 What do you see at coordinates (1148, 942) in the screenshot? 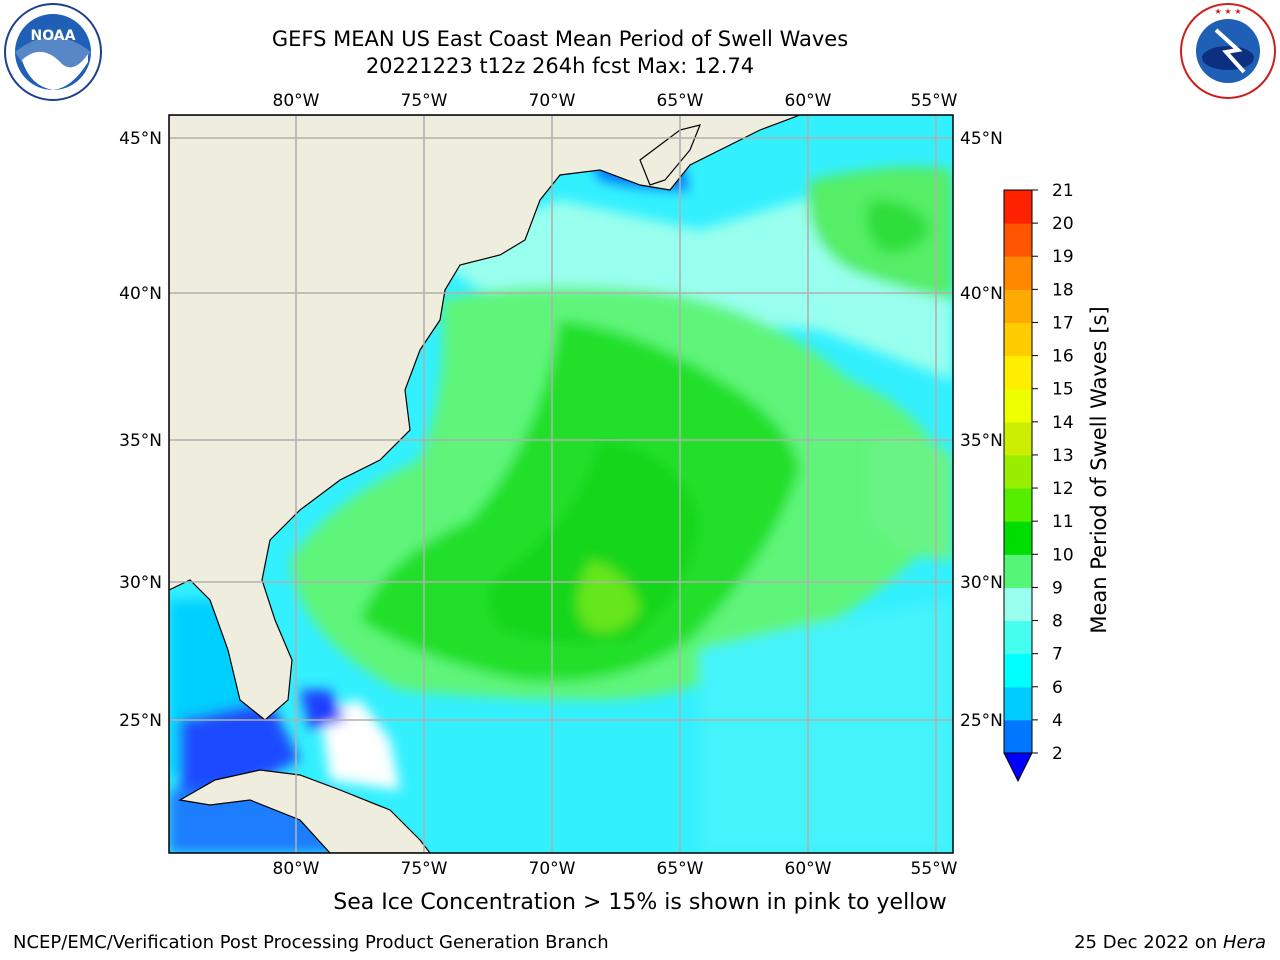
I see `footer-date-text: 25 Dec 2022 on` at bounding box center [1148, 942].